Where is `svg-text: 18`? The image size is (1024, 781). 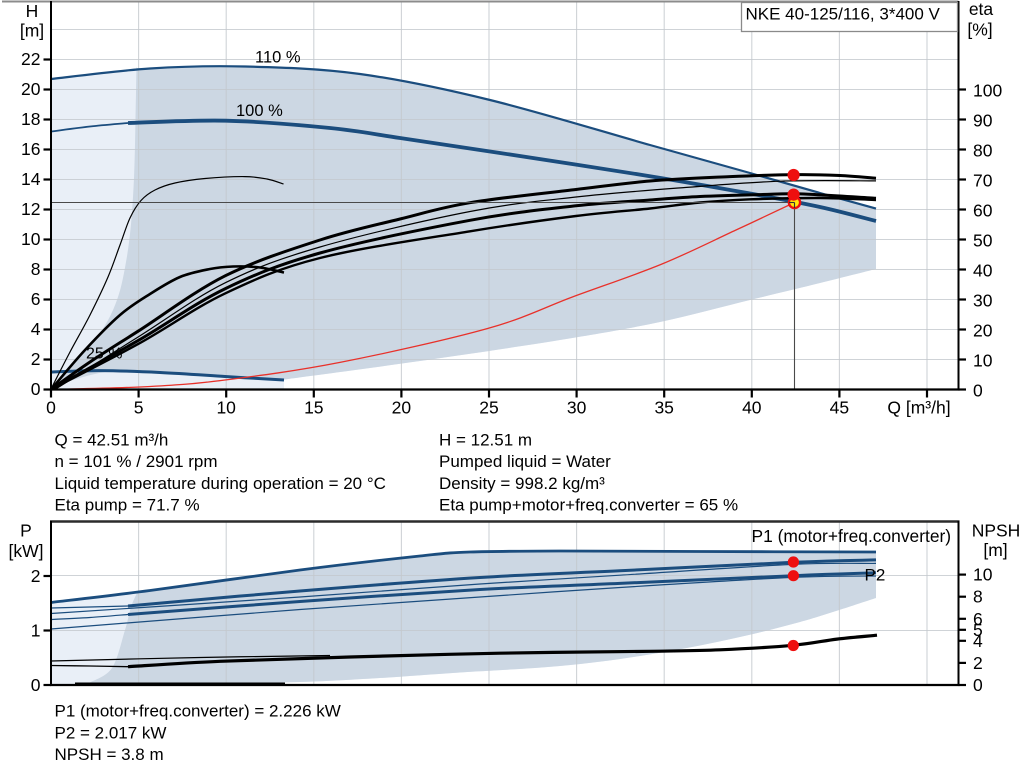 svg-text: 18 is located at coordinates (30, 119).